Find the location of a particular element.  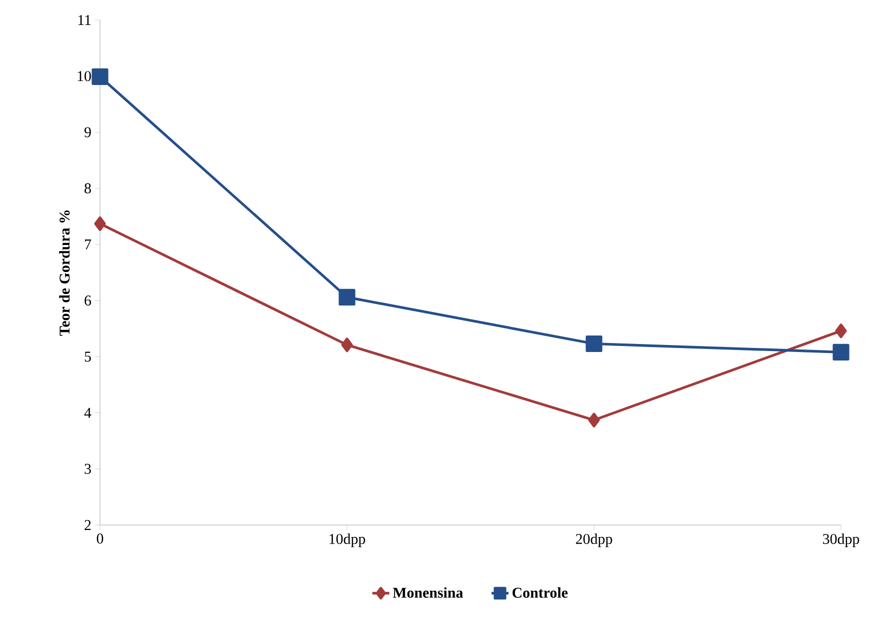

legend-label: Controle is located at coordinates (540, 592).